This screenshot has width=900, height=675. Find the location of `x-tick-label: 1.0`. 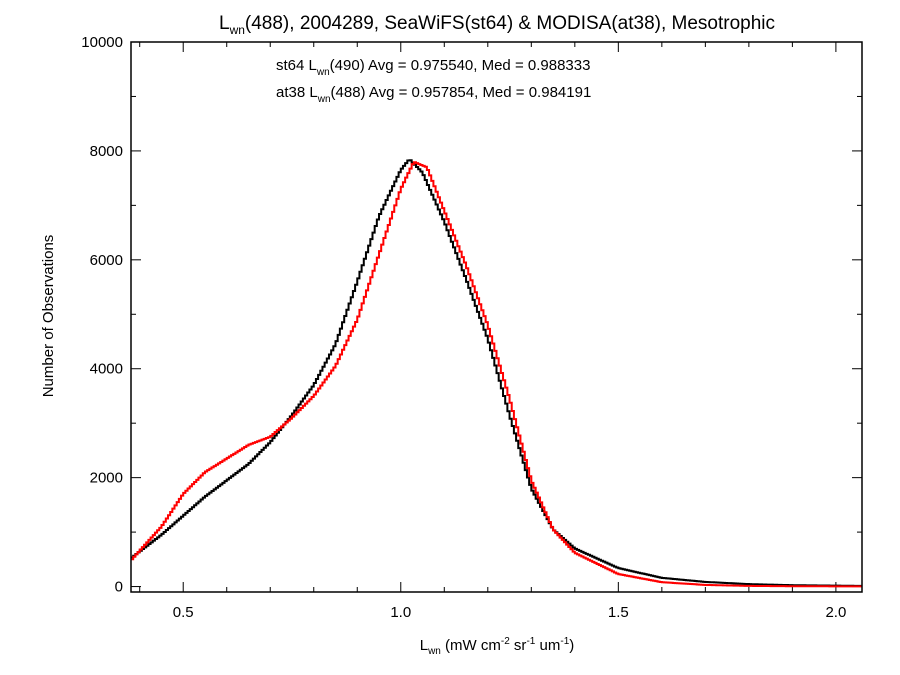

x-tick-label: 1.0 is located at coordinates (400, 612).